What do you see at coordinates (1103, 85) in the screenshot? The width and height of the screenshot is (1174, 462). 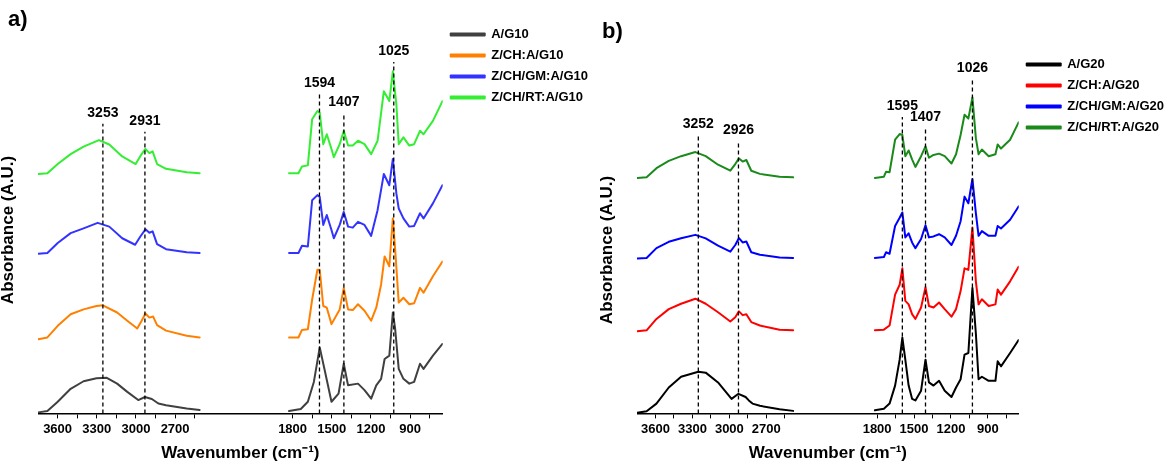 I see `legend-label: Z/CH:A/G20` at bounding box center [1103, 85].